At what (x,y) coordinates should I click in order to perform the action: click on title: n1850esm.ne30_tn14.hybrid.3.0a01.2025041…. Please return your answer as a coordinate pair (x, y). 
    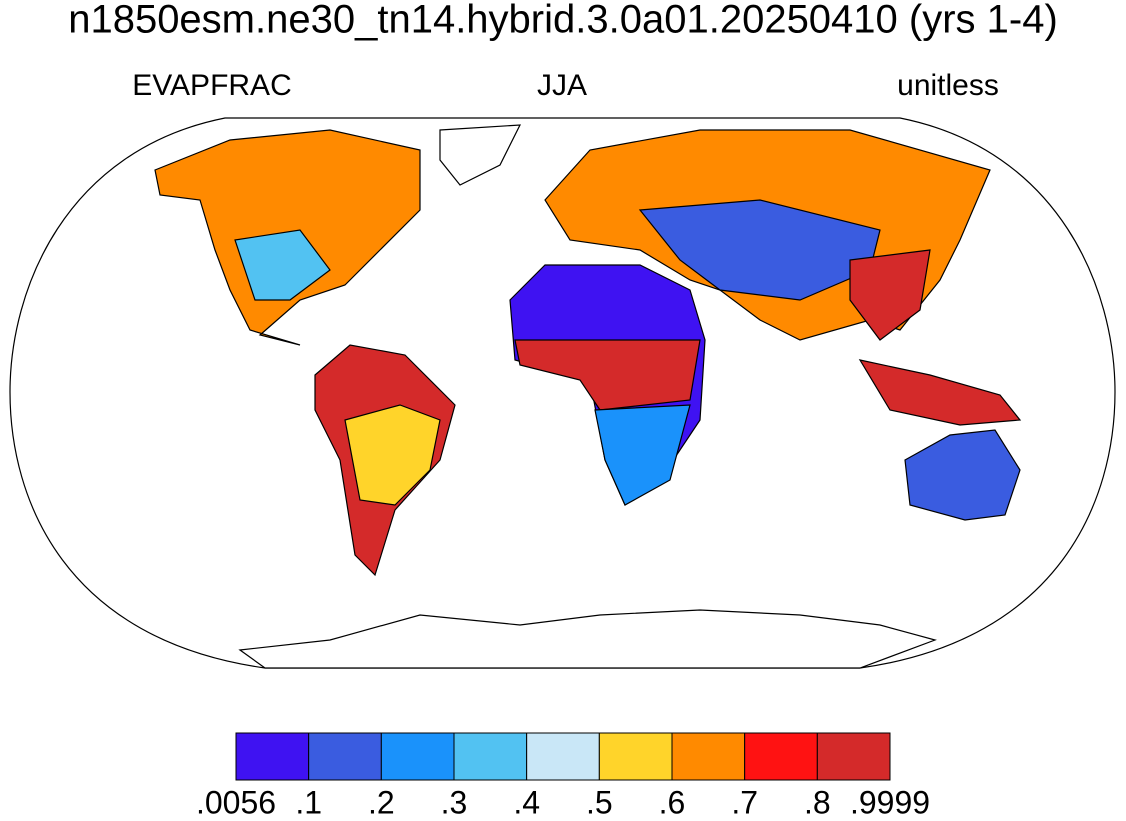
    Looking at the image, I should click on (563, 21).